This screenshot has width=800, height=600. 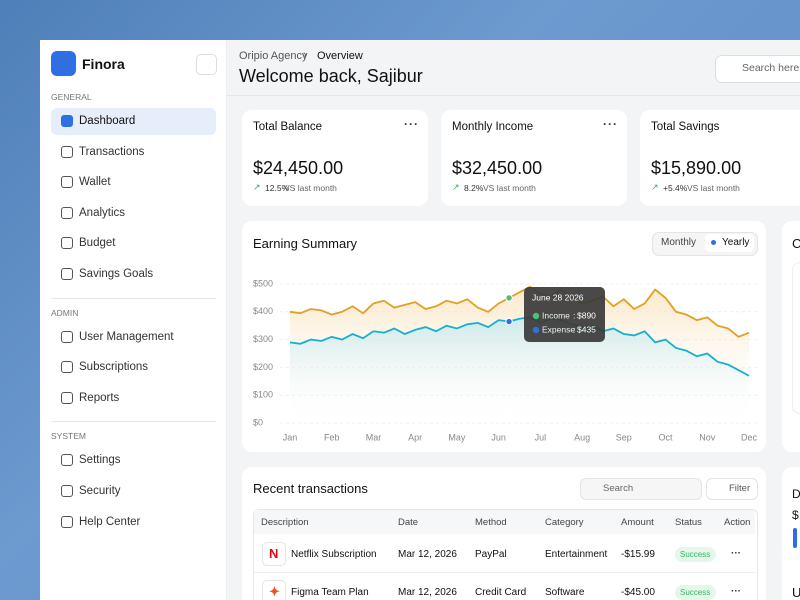 What do you see at coordinates (796, 338) in the screenshot?
I see `panel-box` at bounding box center [796, 338].